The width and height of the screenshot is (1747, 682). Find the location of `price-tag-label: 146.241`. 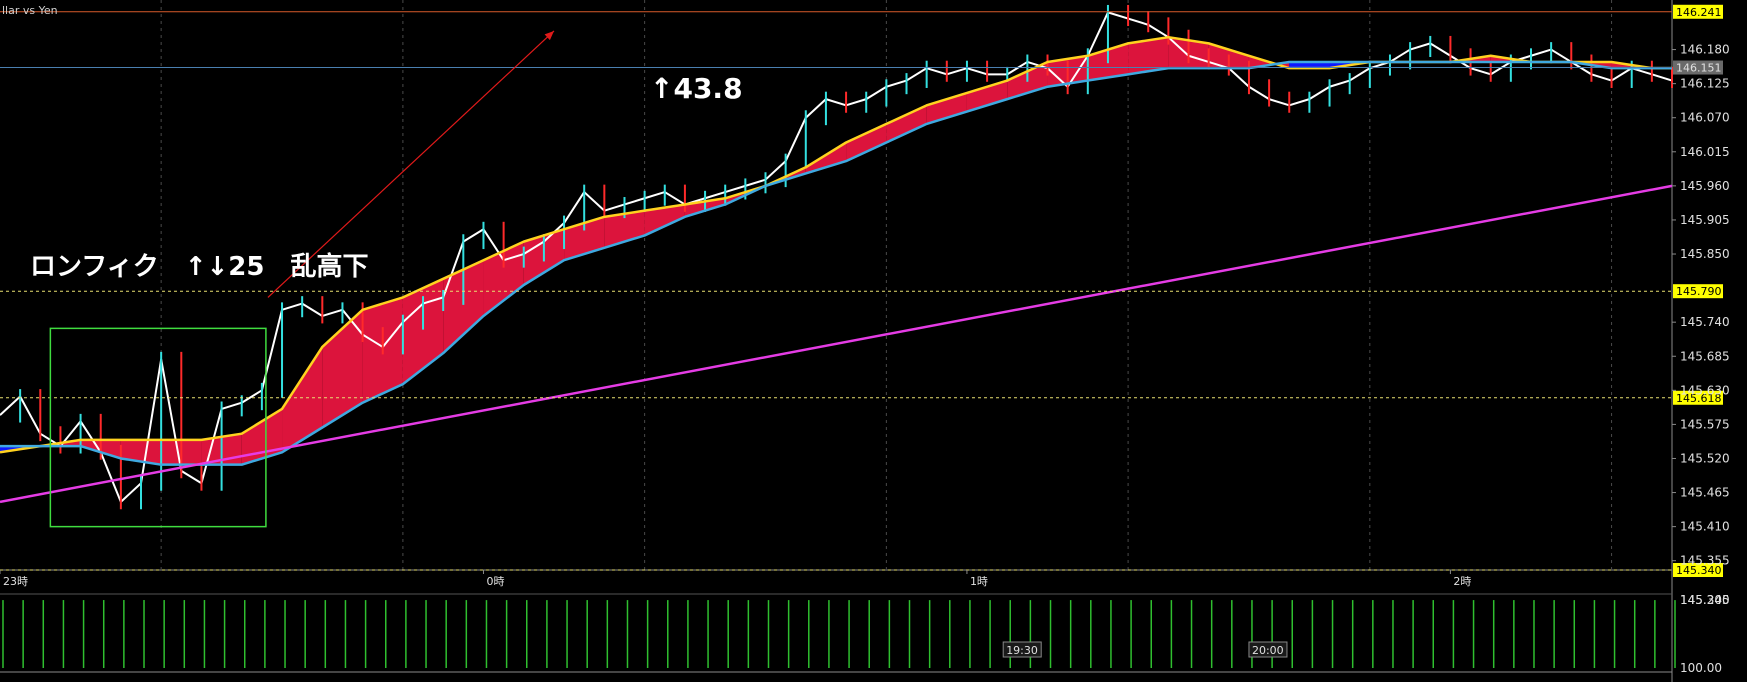

price-tag-label: 146.241 is located at coordinates (1699, 12).